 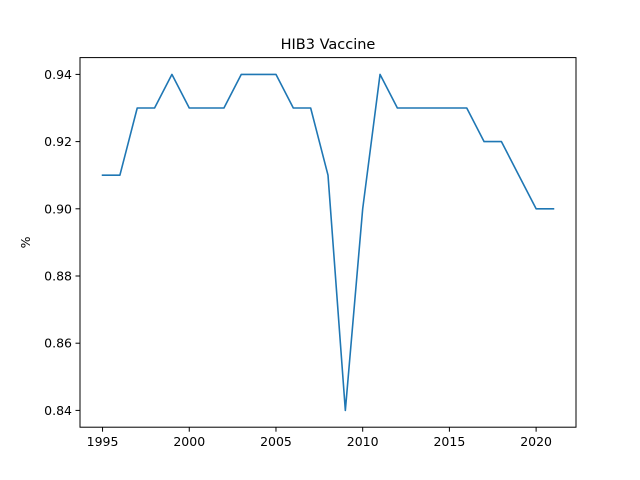 What do you see at coordinates (103, 441) in the screenshot?
I see `x-tick-label: 1995` at bounding box center [103, 441].